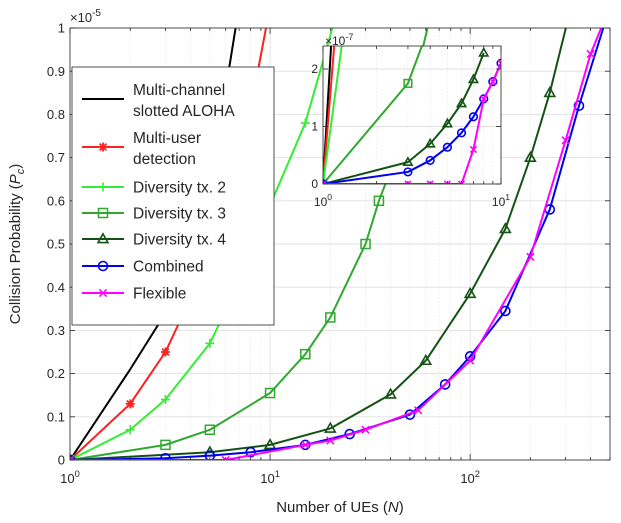 The image size is (621, 523). I want to click on main-y-tick-label: 0.3, so click(56, 330).